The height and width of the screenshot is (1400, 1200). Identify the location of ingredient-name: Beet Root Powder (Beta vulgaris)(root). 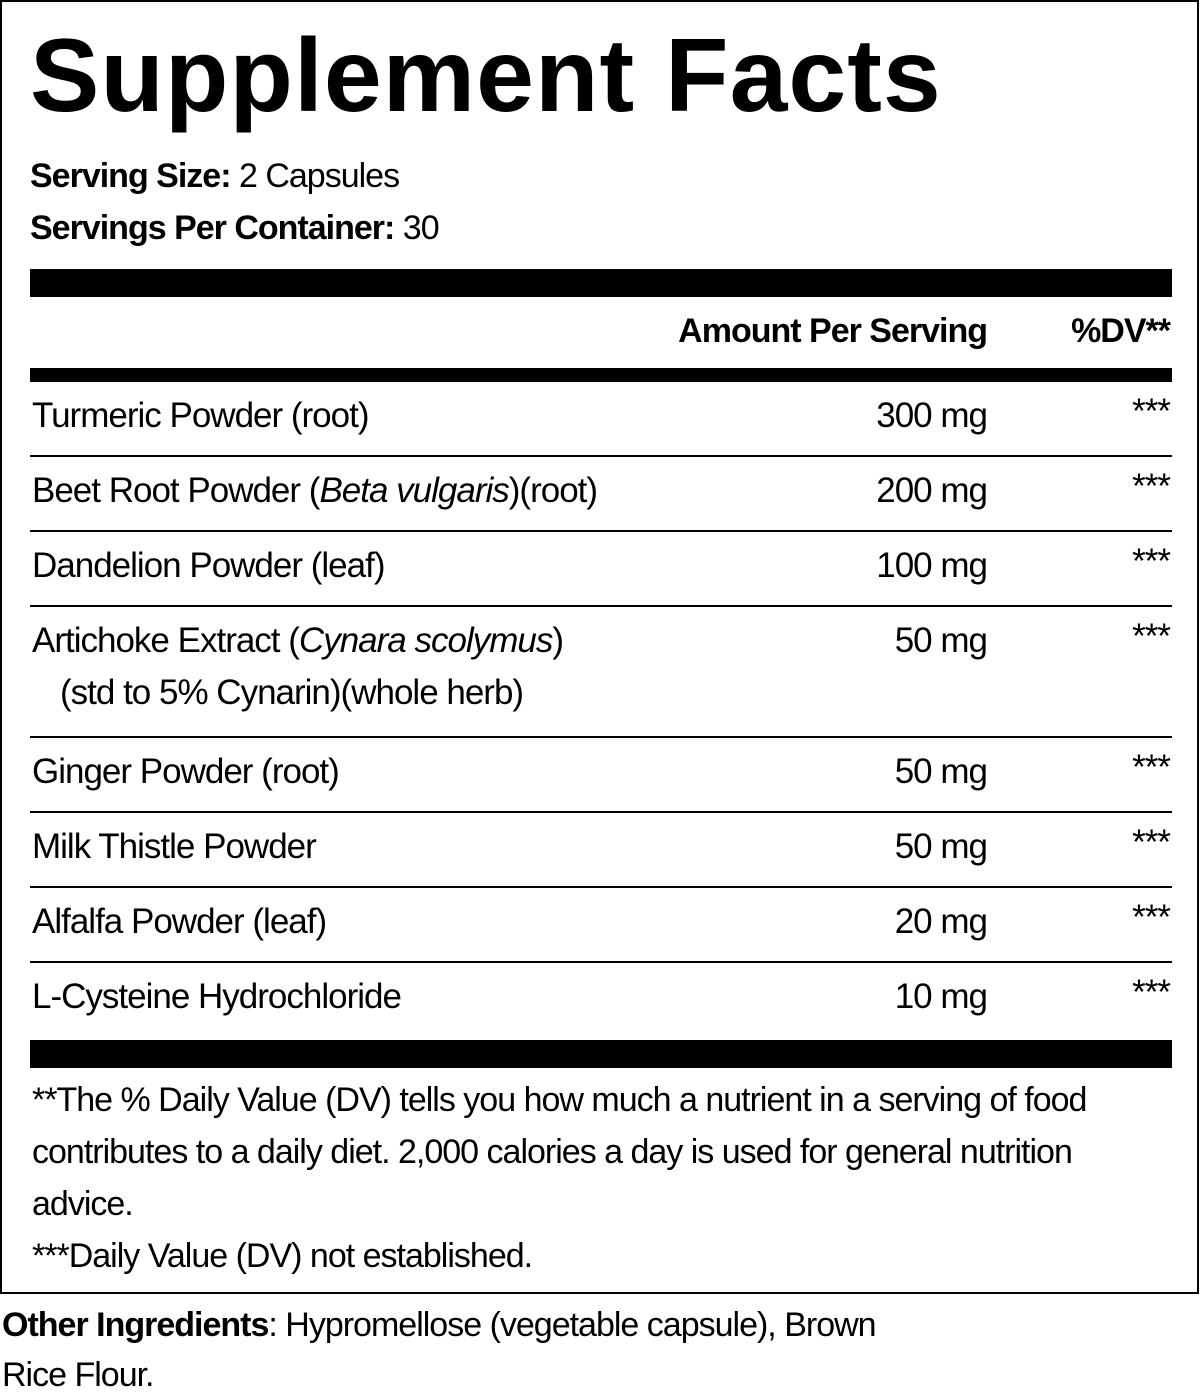
(315, 491).